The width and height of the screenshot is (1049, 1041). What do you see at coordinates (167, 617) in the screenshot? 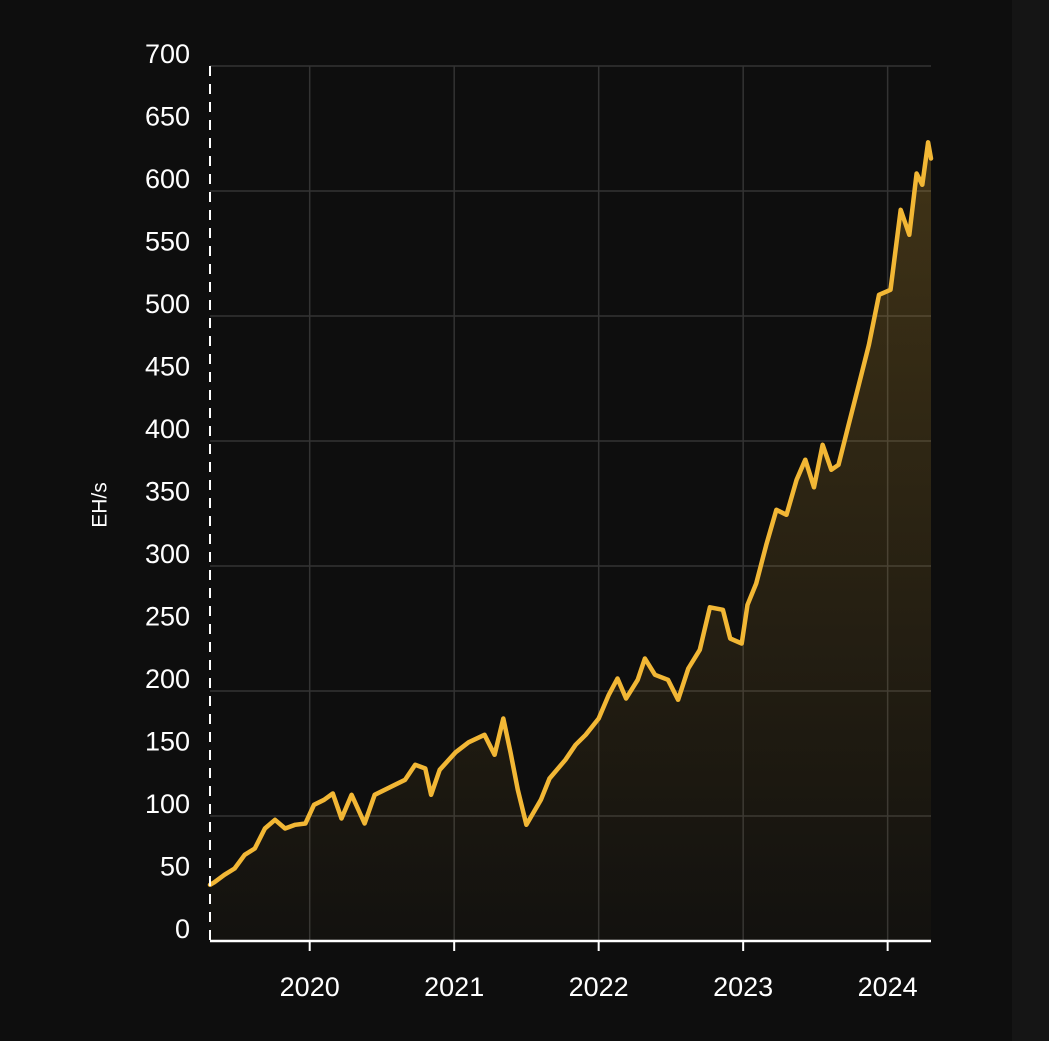
I see `y-tick-label: 250` at bounding box center [167, 617].